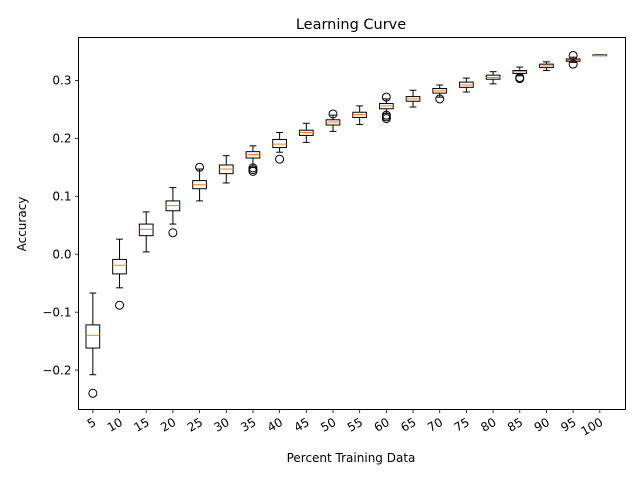 The width and height of the screenshot is (640, 480). What do you see at coordinates (61, 196) in the screenshot?
I see `y-tick-label: 0.1` at bounding box center [61, 196].